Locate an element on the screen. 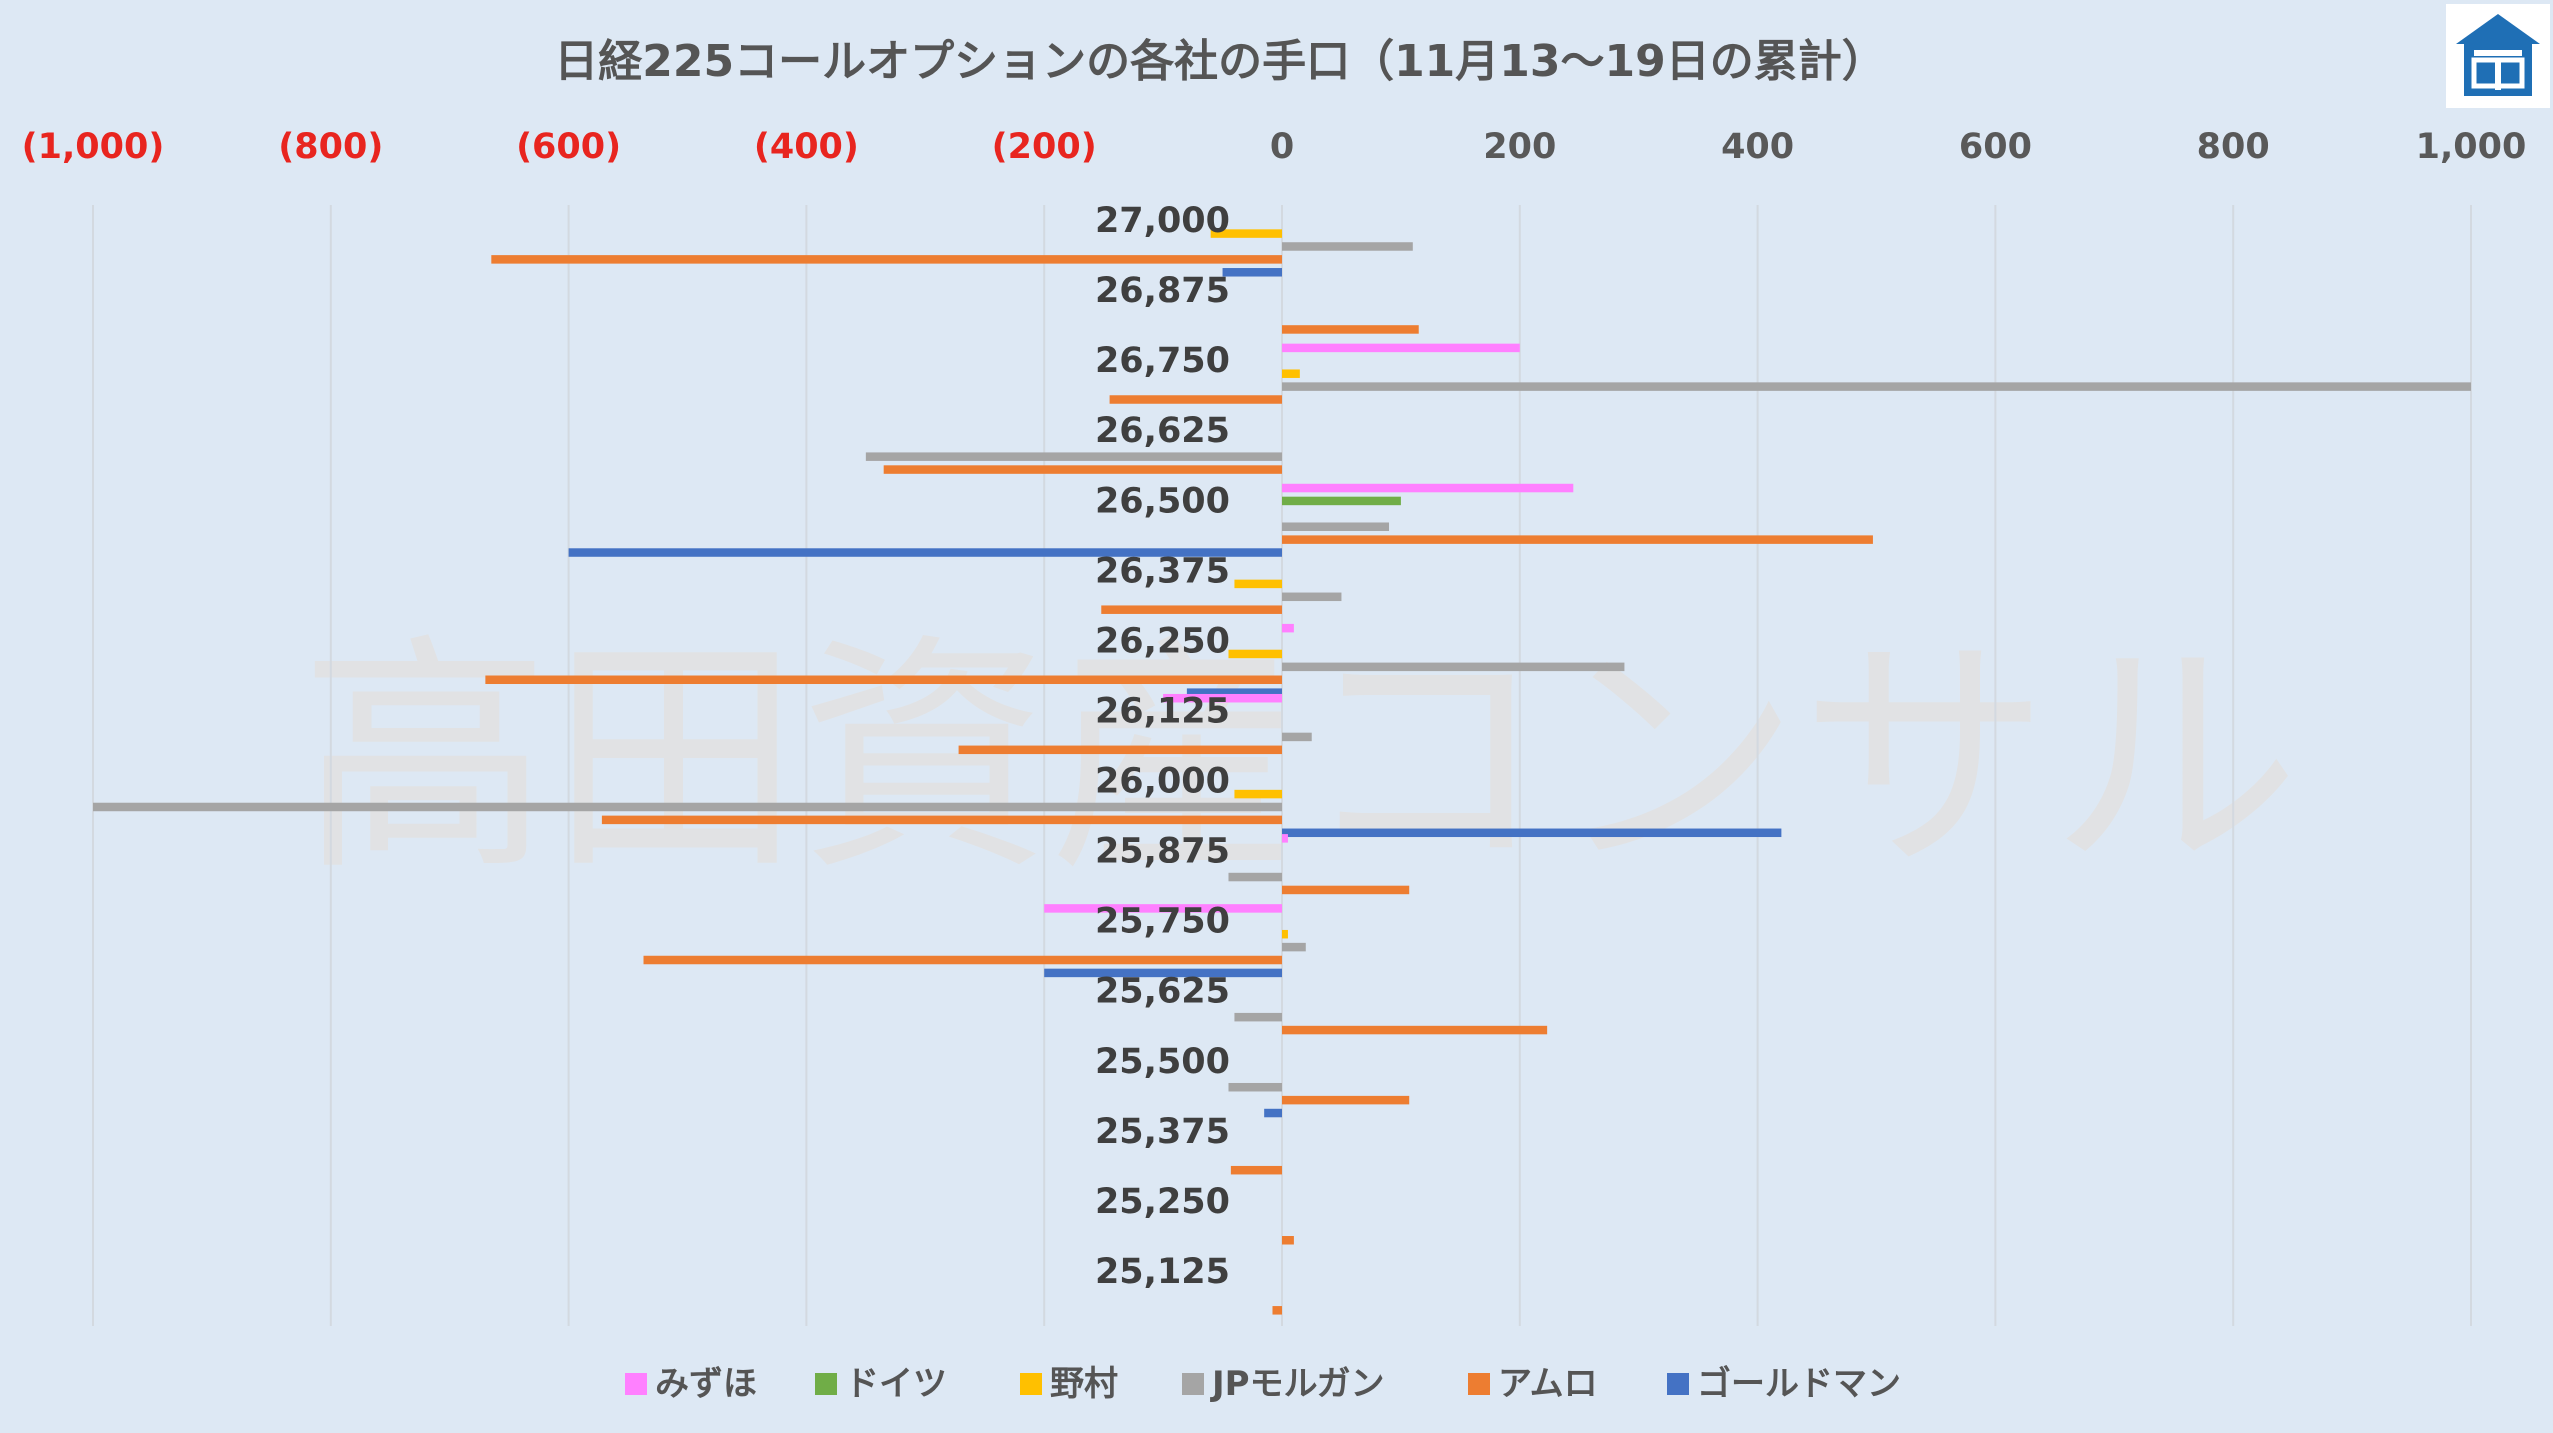  category-label: 25,625 is located at coordinates (1162, 992).